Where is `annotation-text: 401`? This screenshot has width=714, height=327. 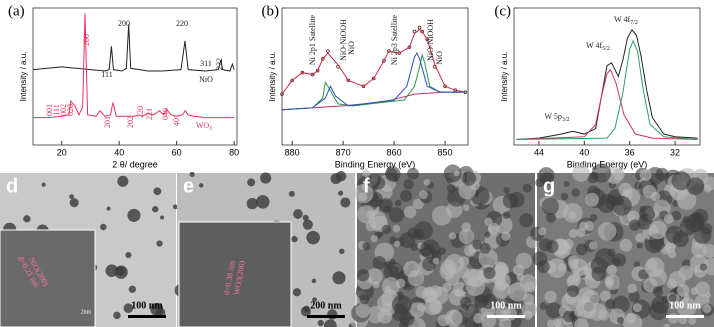
annotation-text: 401 is located at coordinates (176, 120).